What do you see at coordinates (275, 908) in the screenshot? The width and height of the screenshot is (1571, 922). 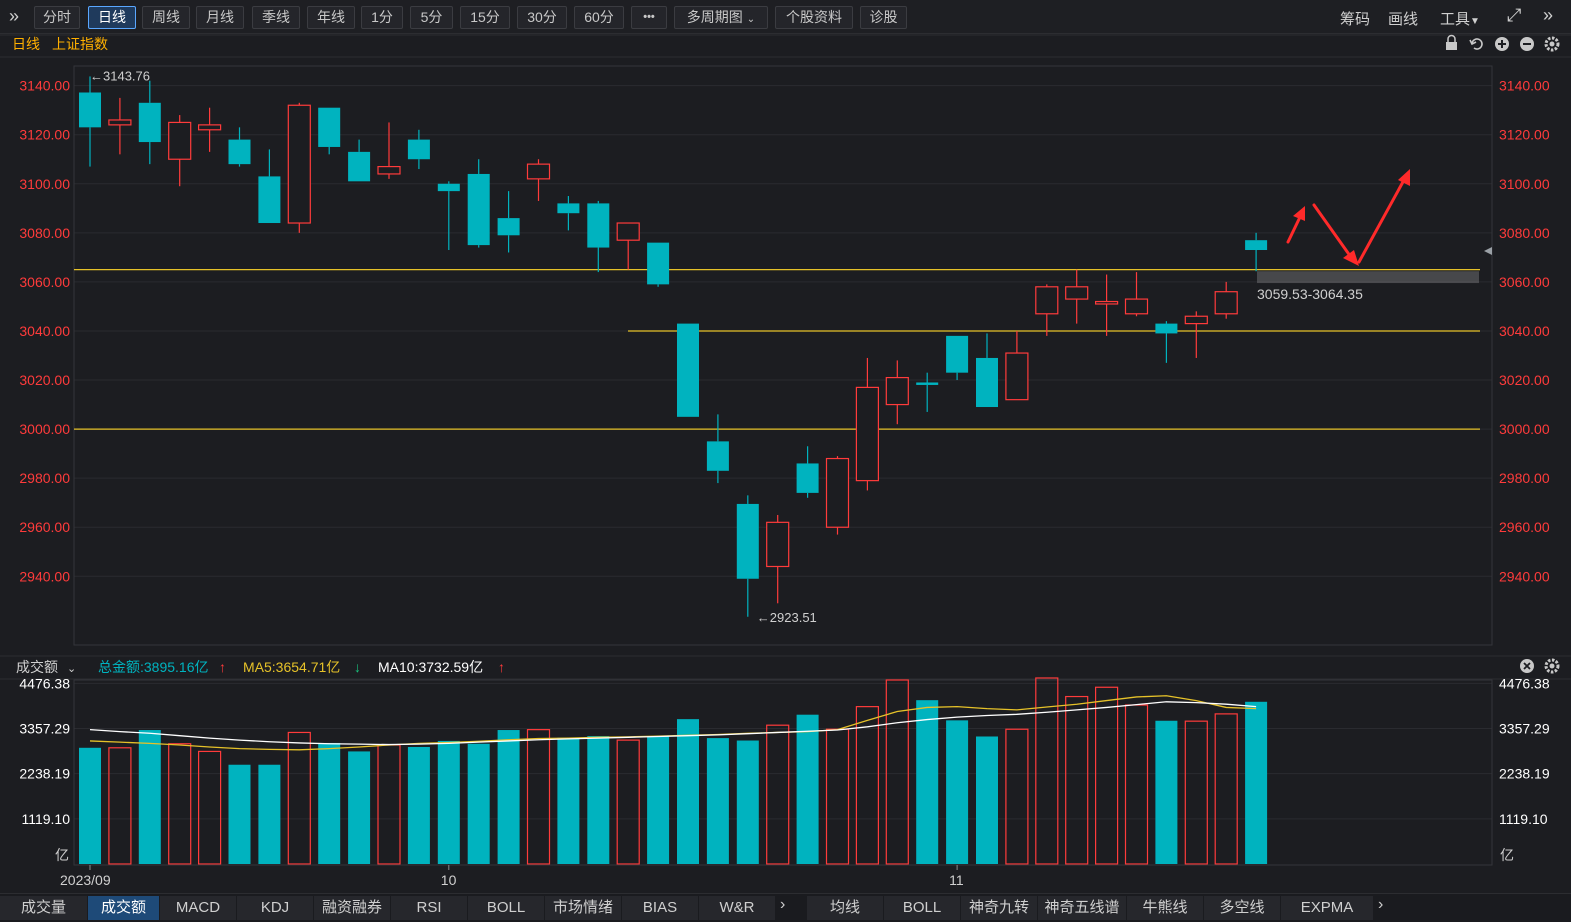 I see `tab-kdj: KDJ` at bounding box center [275, 908].